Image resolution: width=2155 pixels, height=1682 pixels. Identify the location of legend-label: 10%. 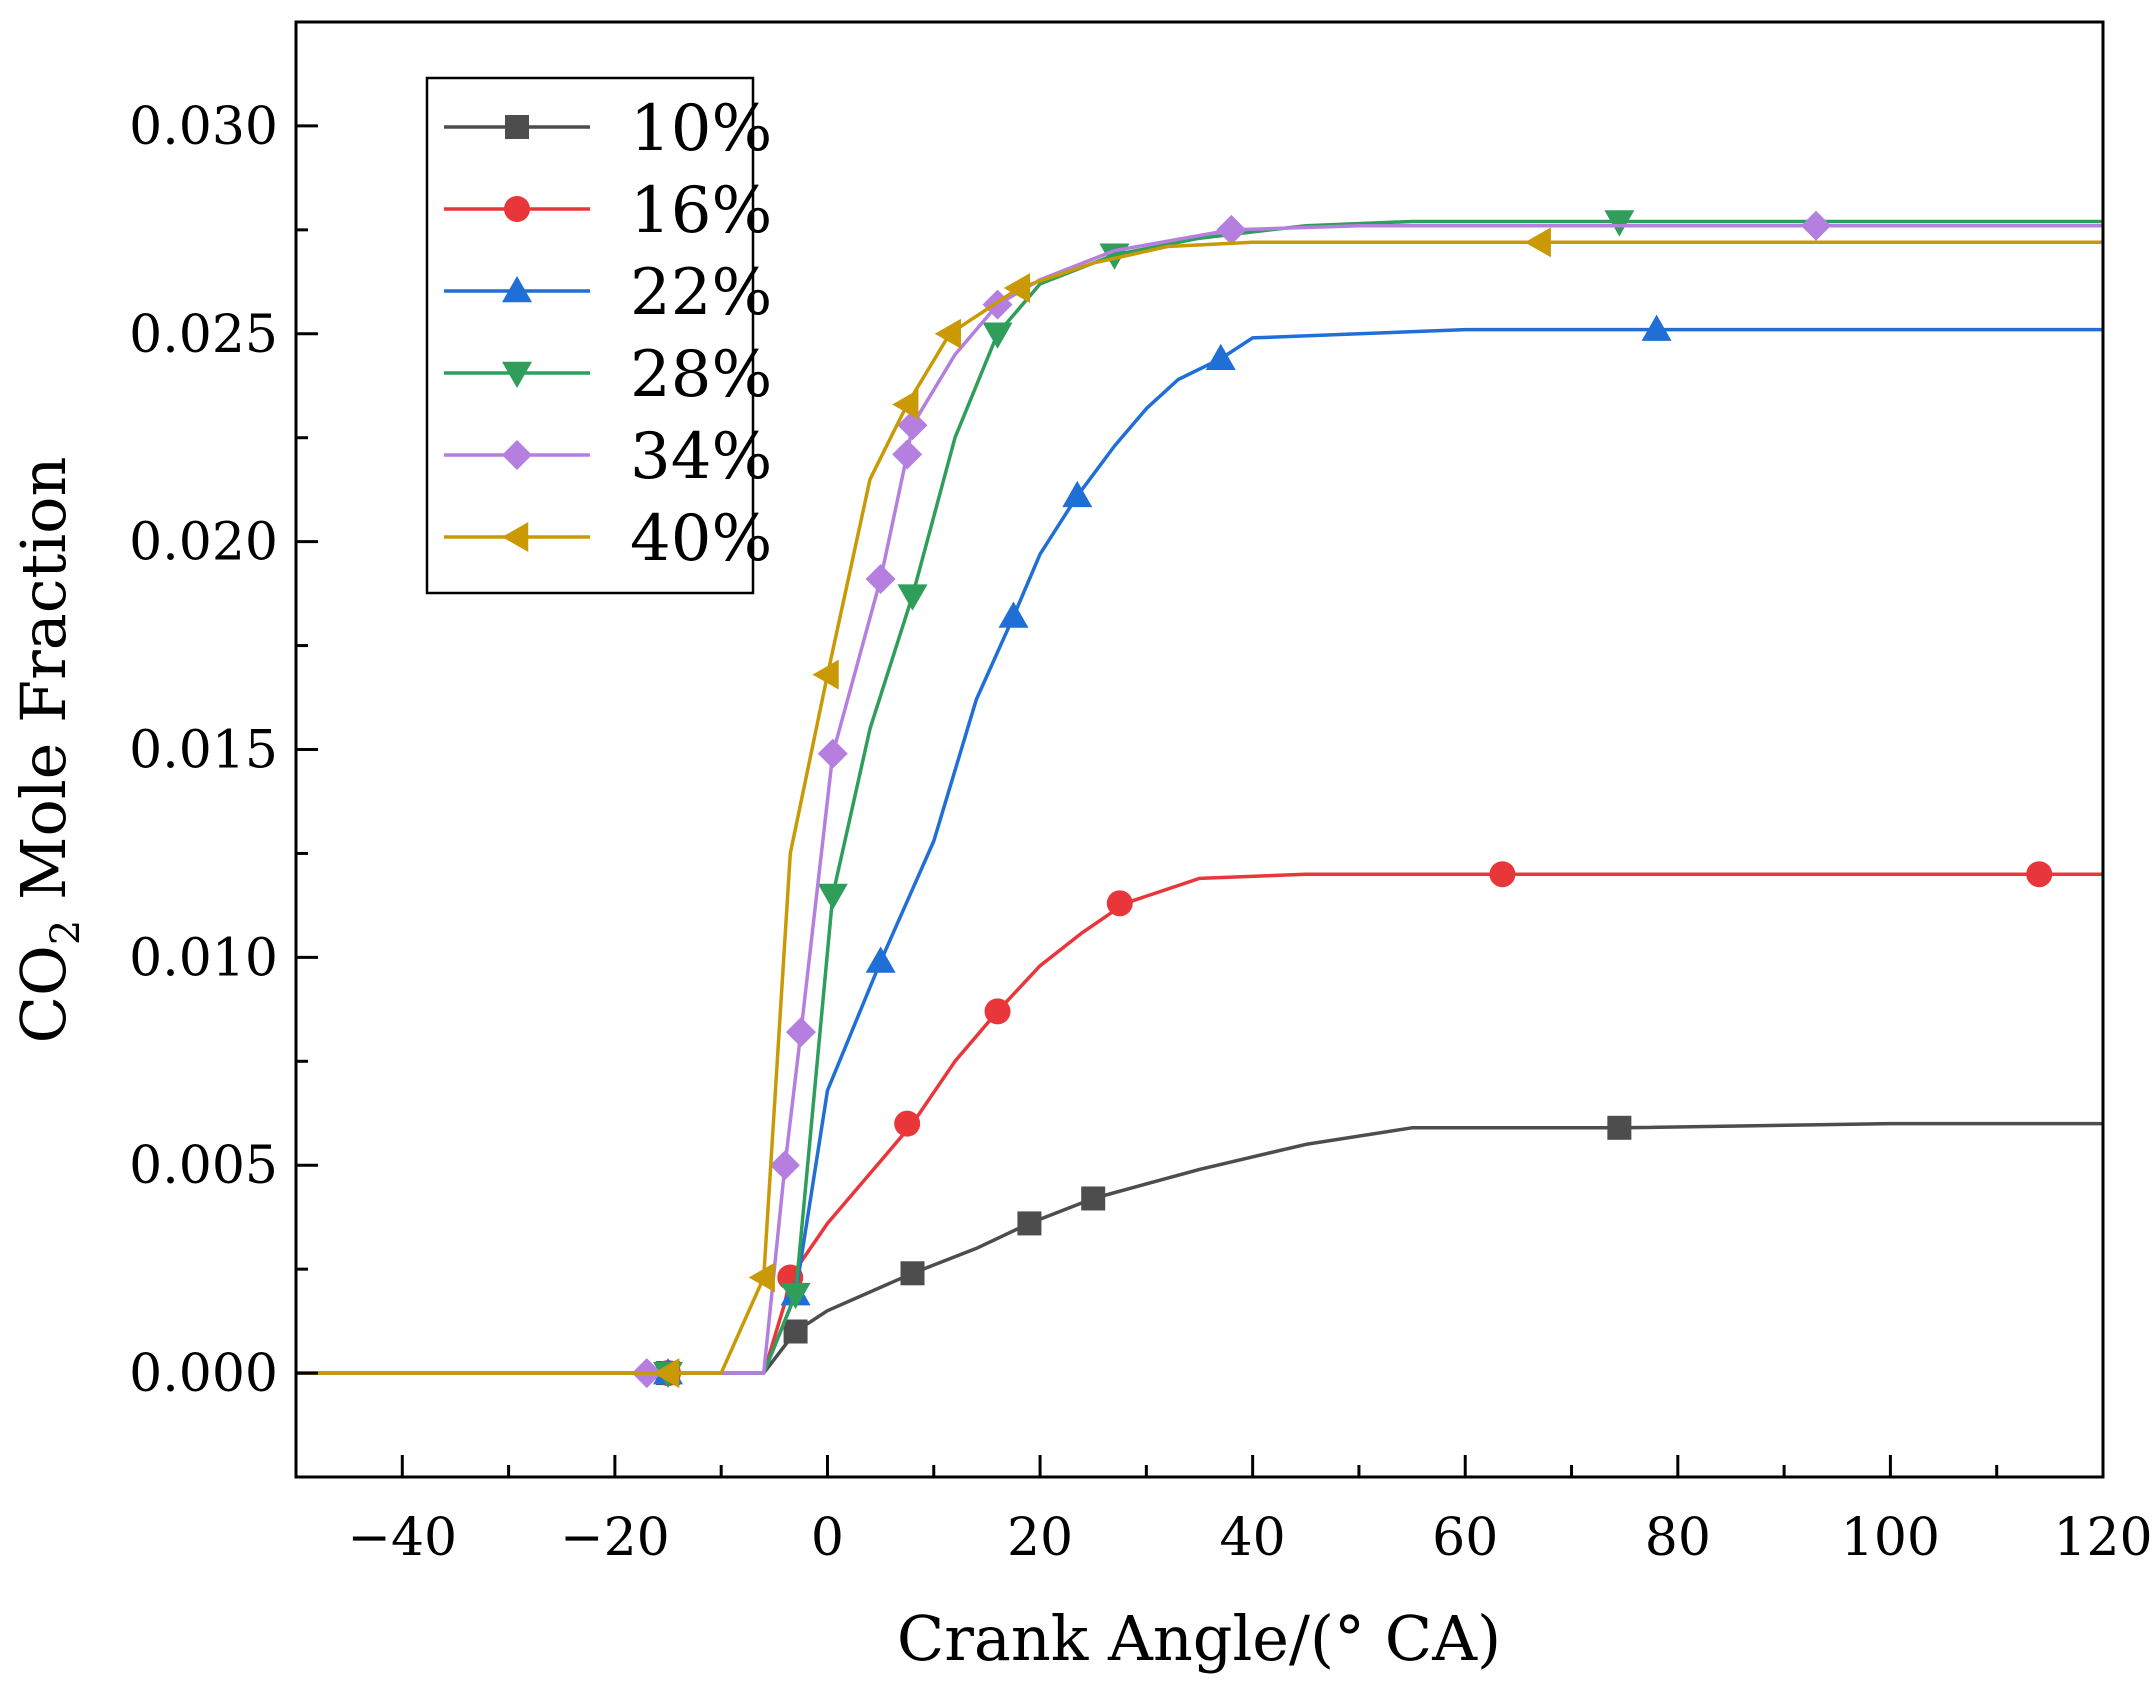
(701, 129).